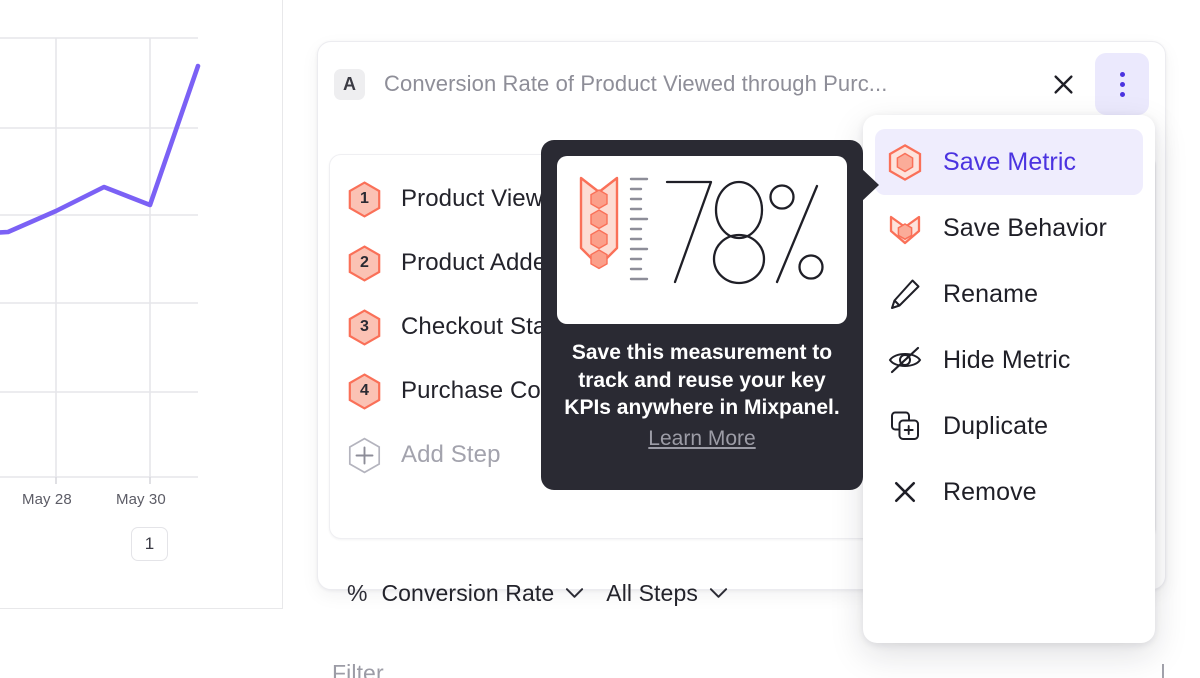 The image size is (1200, 678). What do you see at coordinates (652, 592) in the screenshot?
I see `steps-scope-select-label: All Steps` at bounding box center [652, 592].